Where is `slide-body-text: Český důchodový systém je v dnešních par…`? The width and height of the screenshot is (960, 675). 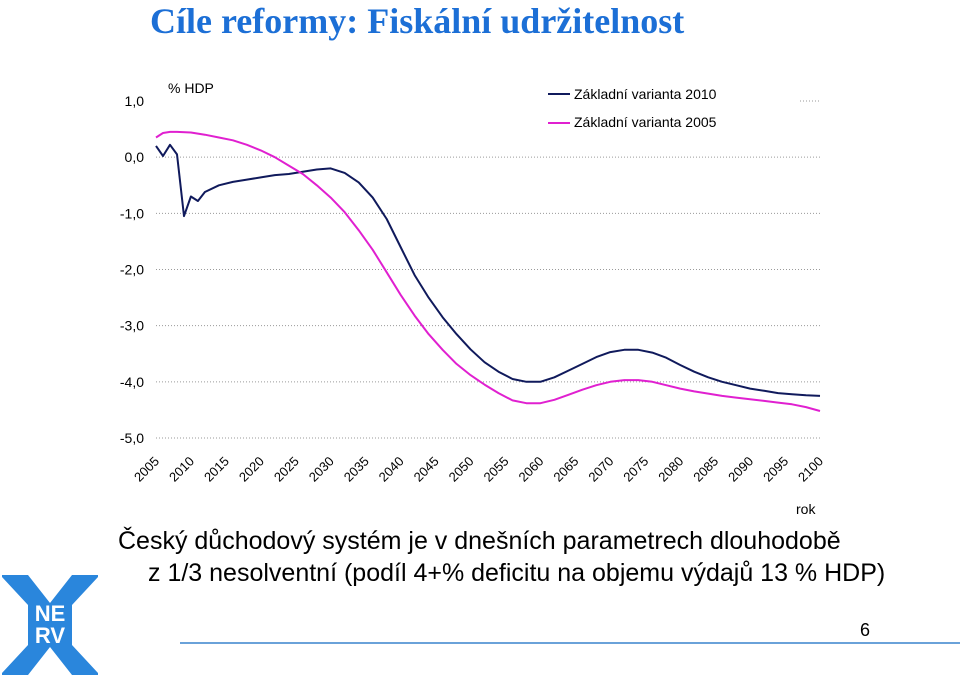
slide-body-text: Český důchodový systém je v dnešních par… is located at coordinates (518, 557).